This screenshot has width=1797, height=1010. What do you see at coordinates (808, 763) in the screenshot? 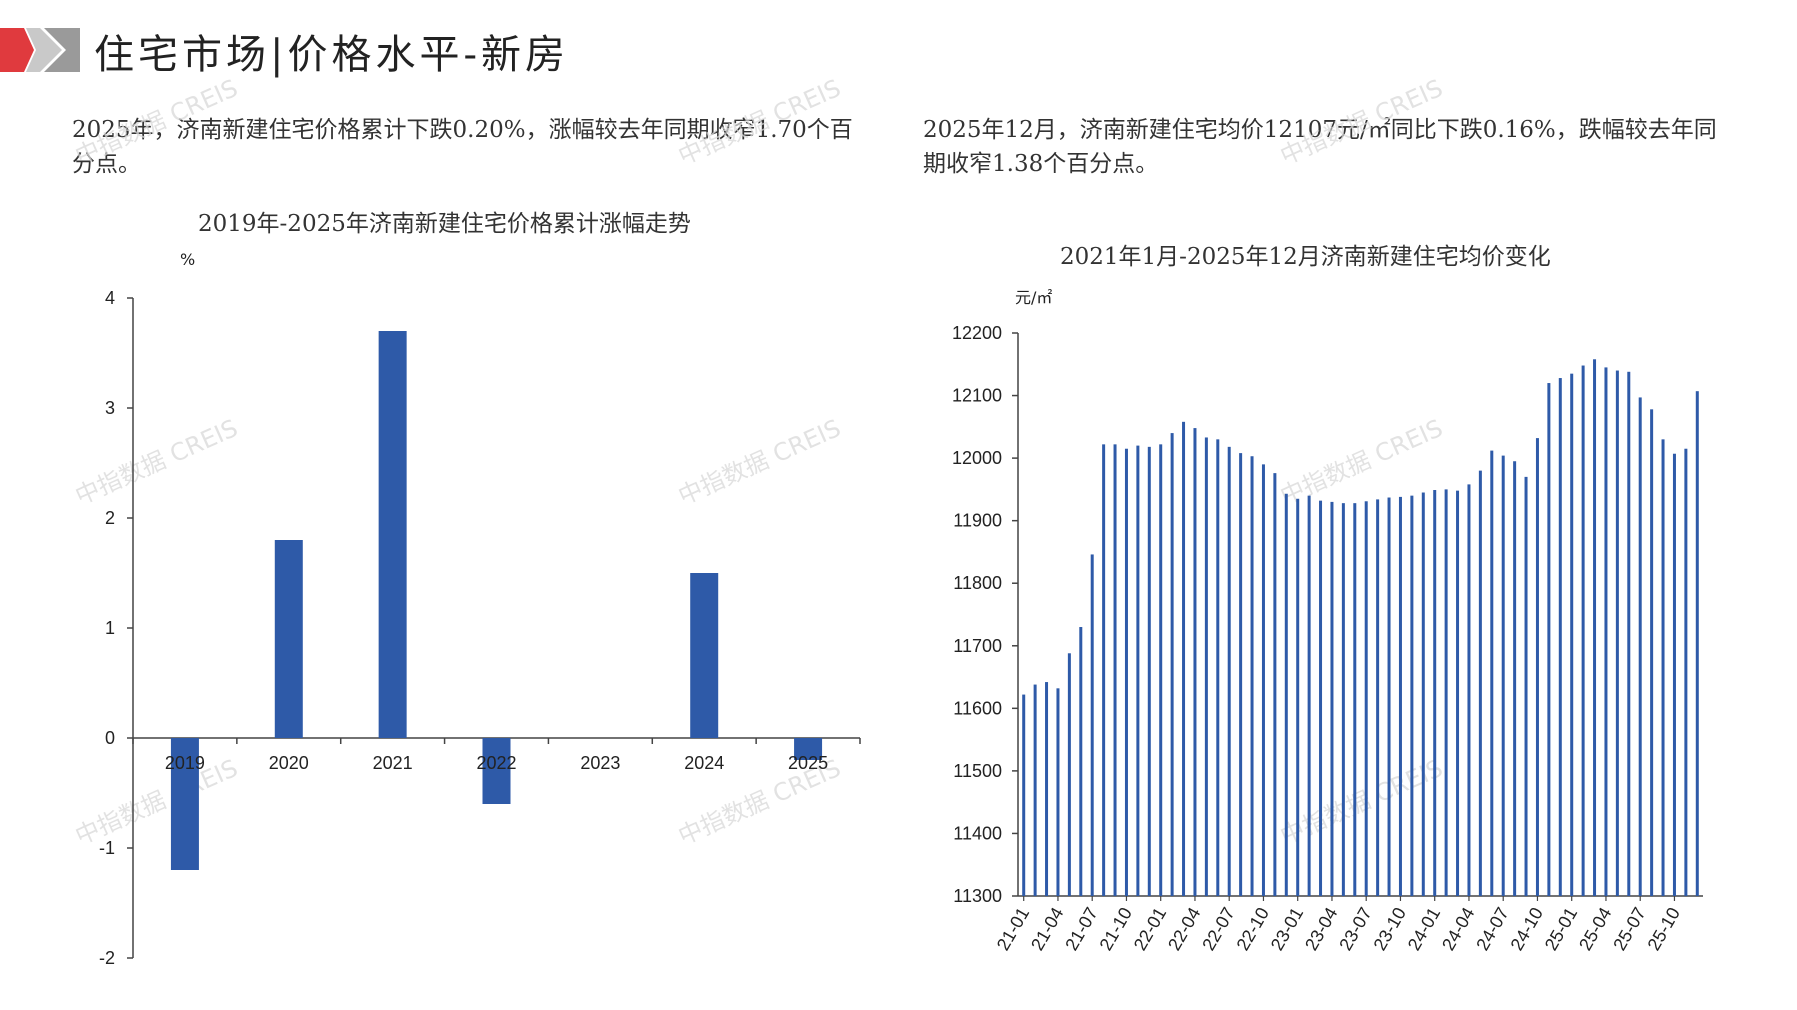
I see `chart-1-x-tick-label: 2025` at bounding box center [808, 763].